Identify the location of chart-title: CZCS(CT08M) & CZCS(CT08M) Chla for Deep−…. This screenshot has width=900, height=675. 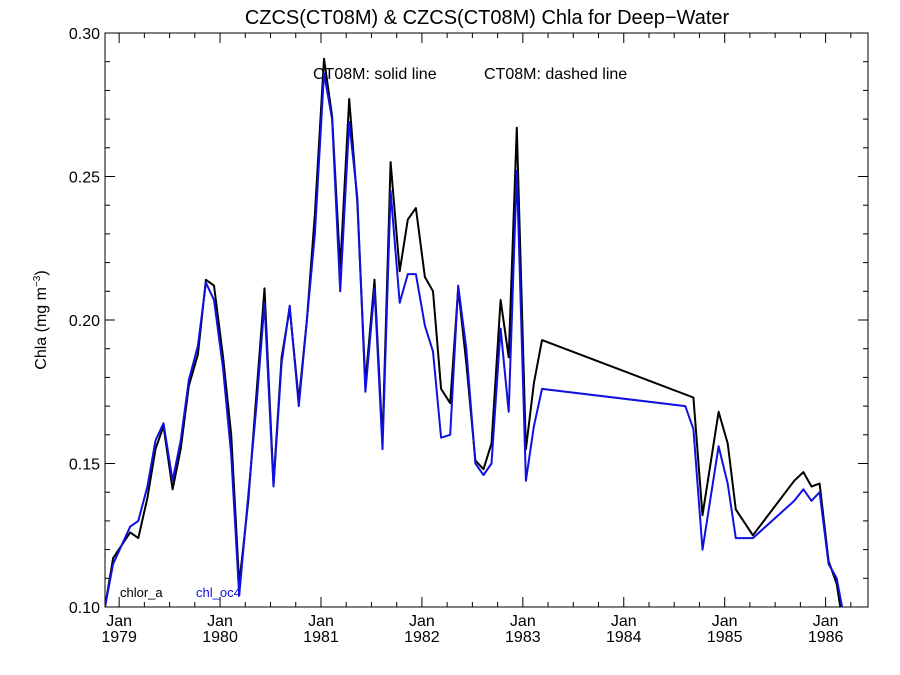
(487, 18).